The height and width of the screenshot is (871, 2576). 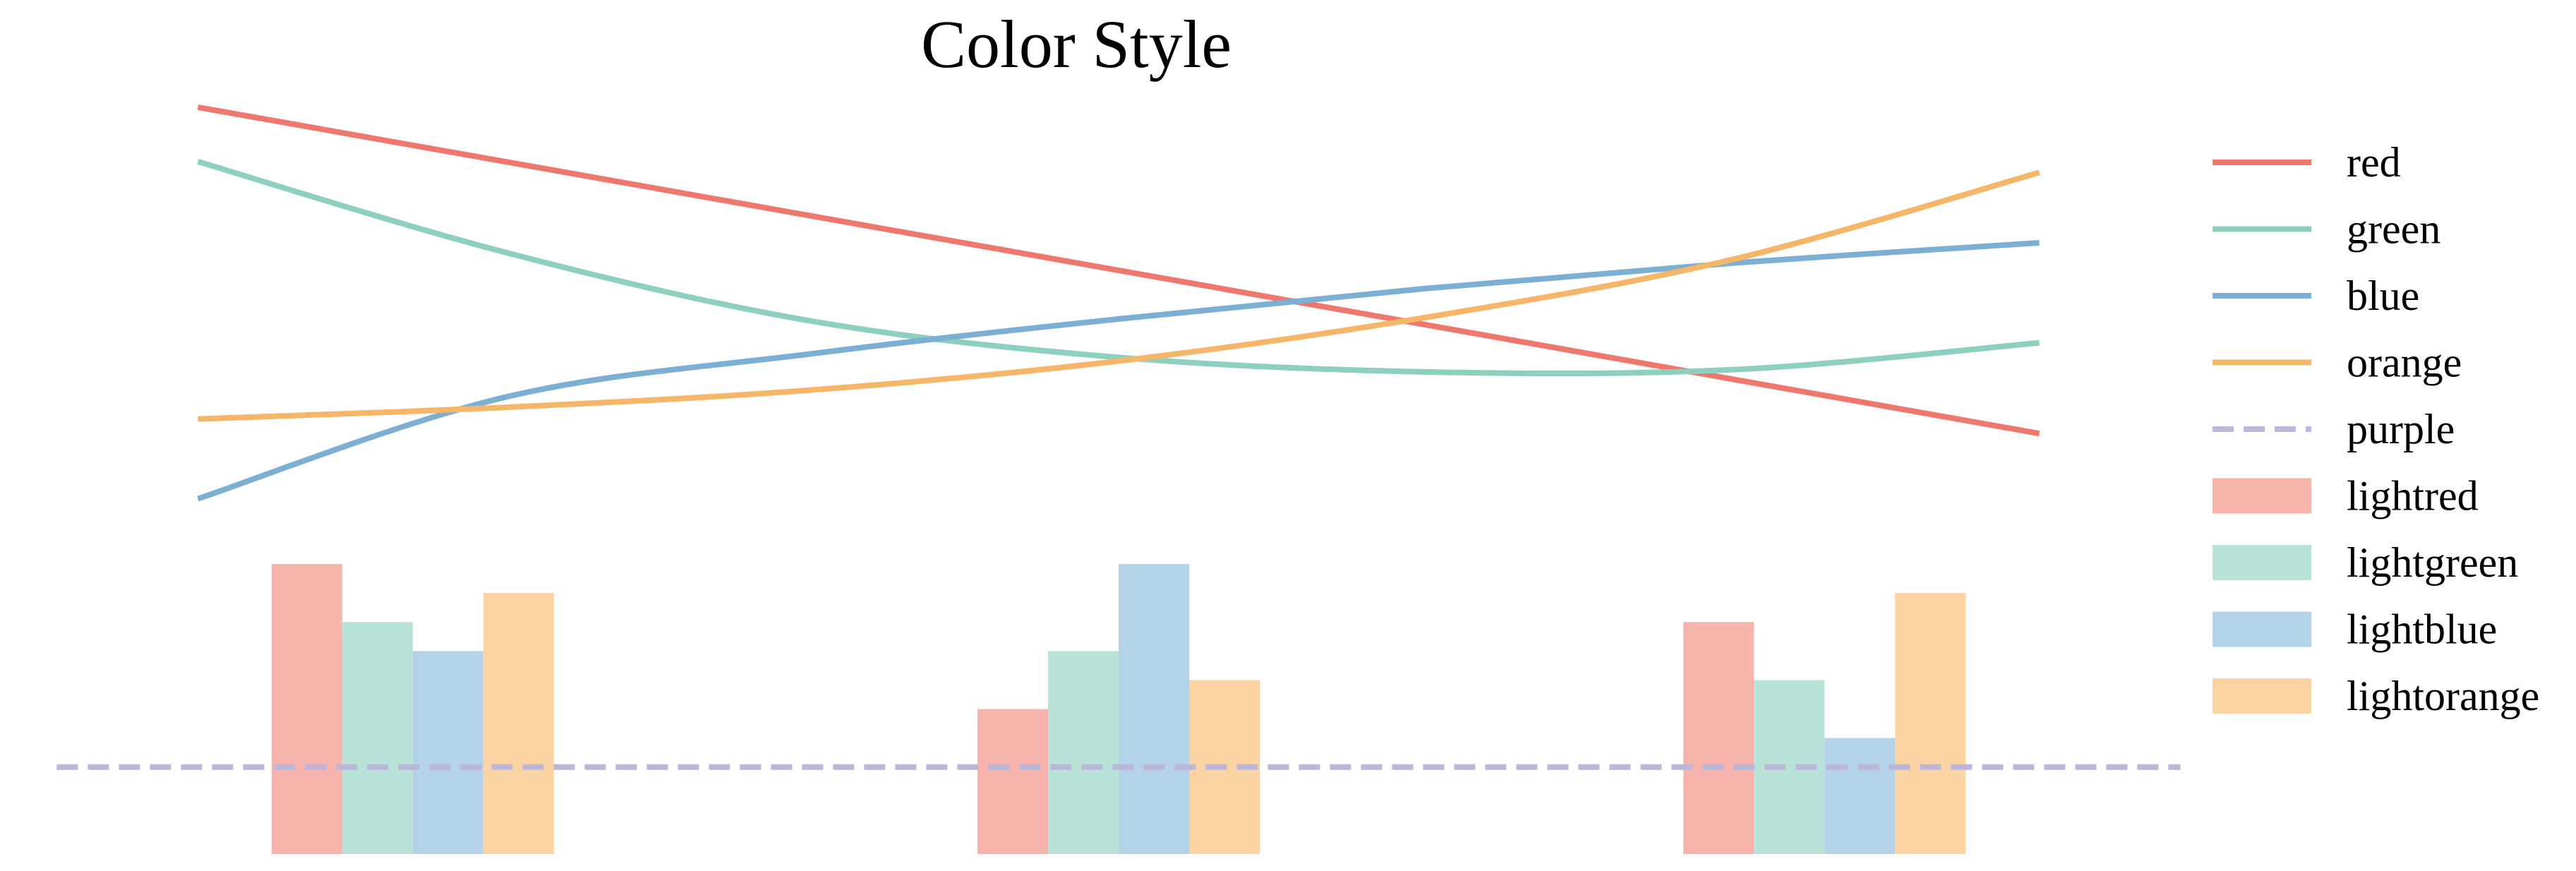 What do you see at coordinates (2326, 229) in the screenshot?
I see `legend-item-green: green` at bounding box center [2326, 229].